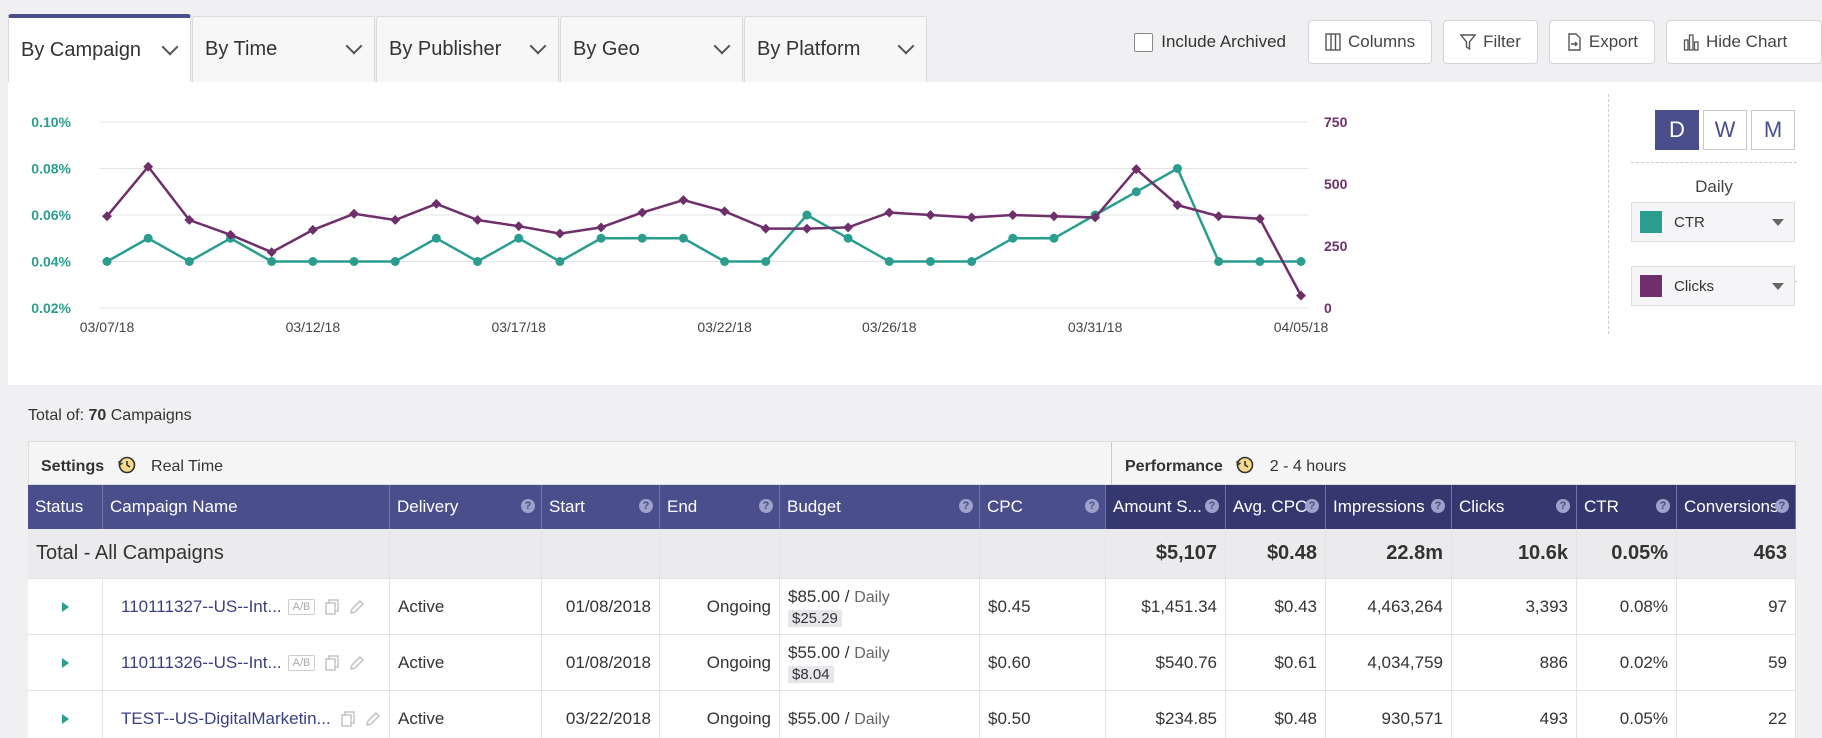 Image resolution: width=1822 pixels, height=738 pixels. I want to click on filter-button: Filter, so click(1490, 42).